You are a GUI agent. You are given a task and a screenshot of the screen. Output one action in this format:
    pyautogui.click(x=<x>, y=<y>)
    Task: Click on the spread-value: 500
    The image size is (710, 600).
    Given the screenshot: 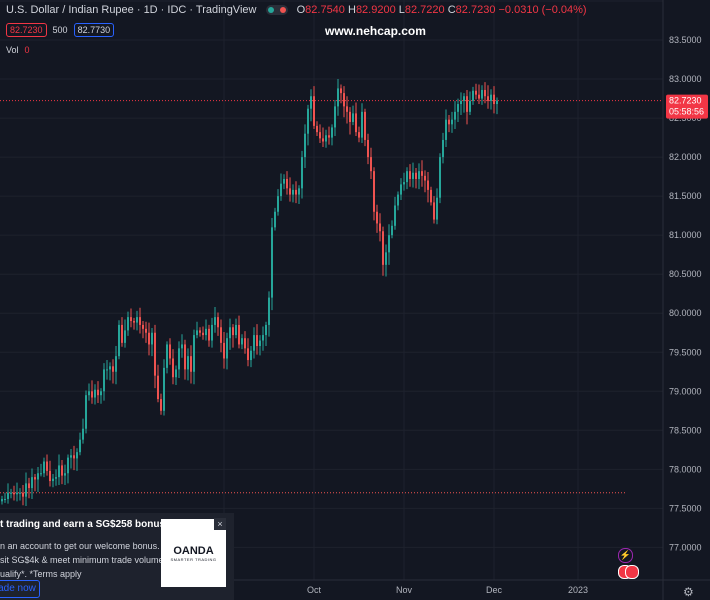 What is the action you would take?
    pyautogui.click(x=60, y=30)
    